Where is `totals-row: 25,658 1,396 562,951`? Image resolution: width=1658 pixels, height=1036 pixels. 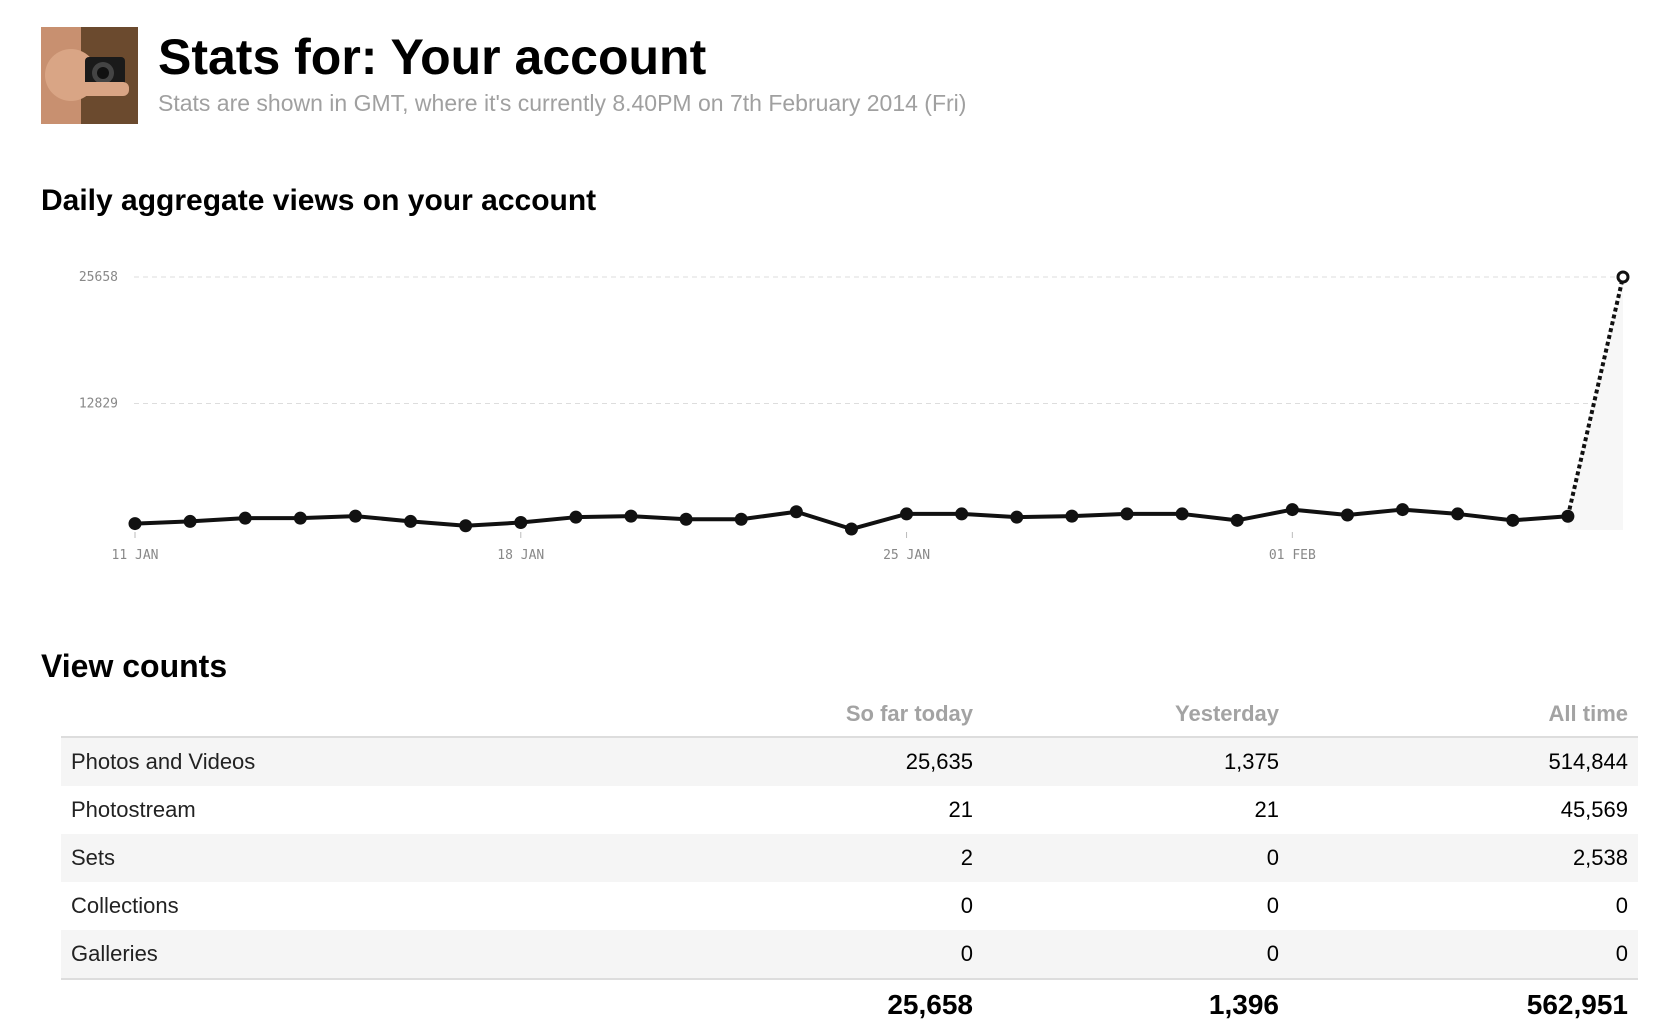
totals-row: 25,658 1,396 562,951 is located at coordinates (849, 1004).